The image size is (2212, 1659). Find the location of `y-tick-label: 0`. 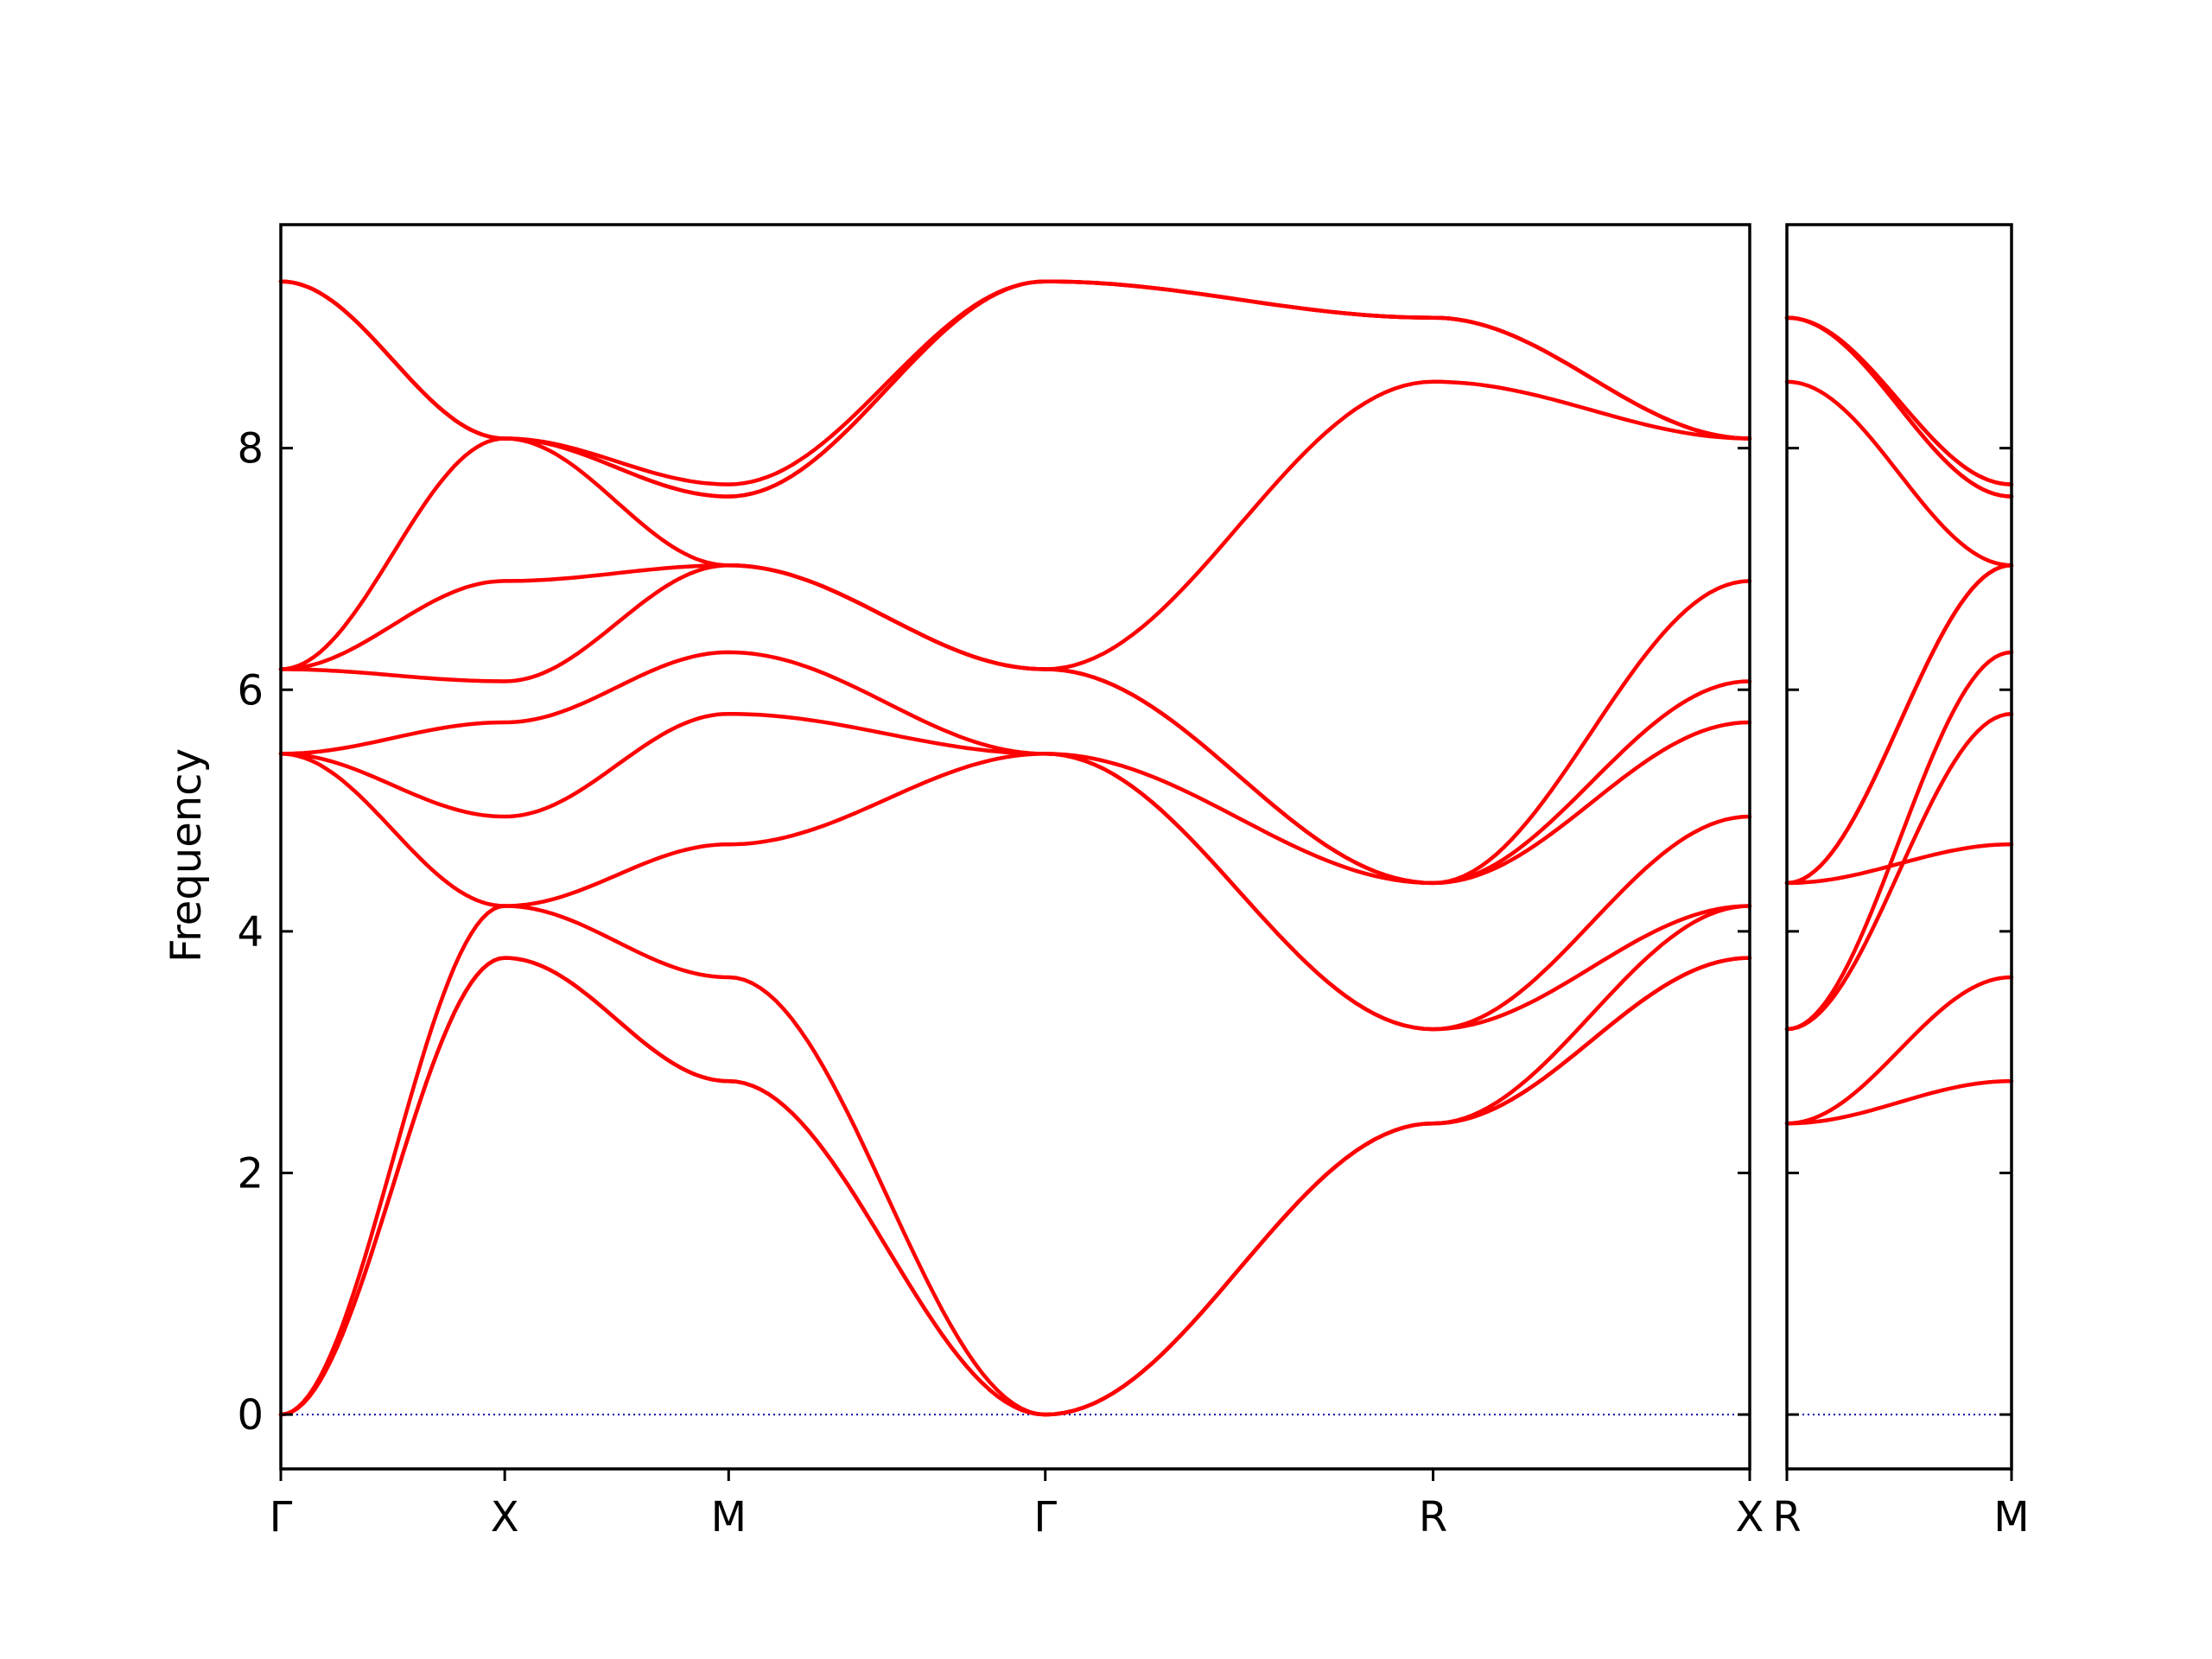

y-tick-label: 0 is located at coordinates (250, 1415).